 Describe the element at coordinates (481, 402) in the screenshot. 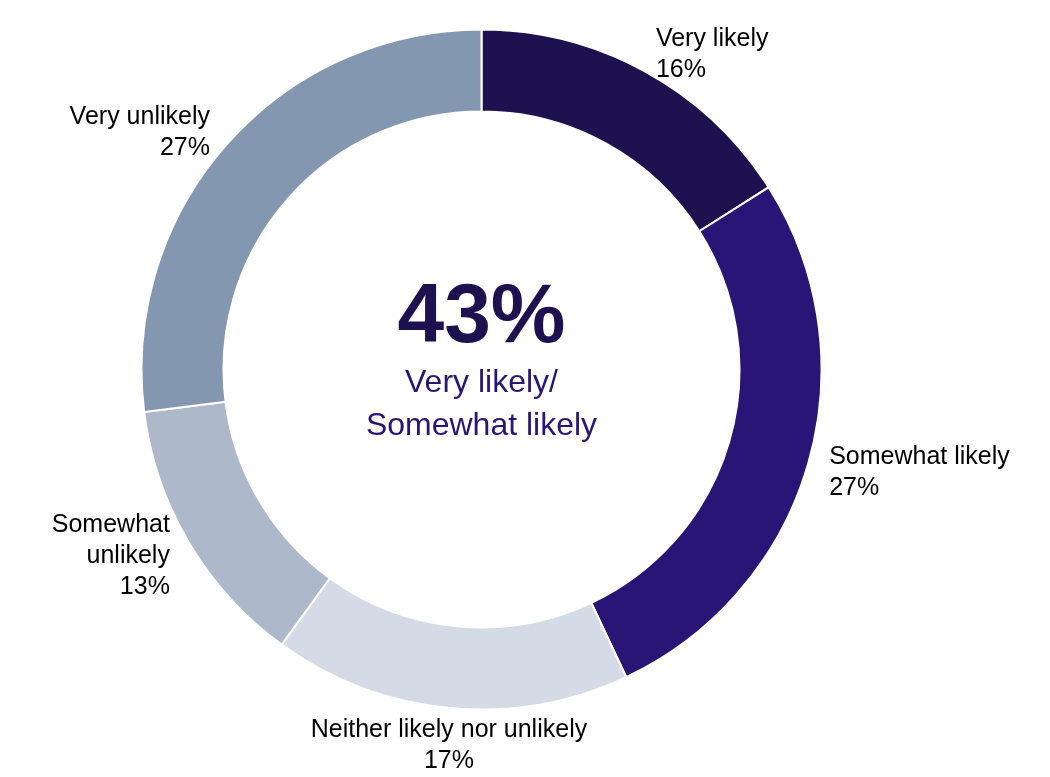

I see `text: Very likely/ Somewhat likely` at that location.